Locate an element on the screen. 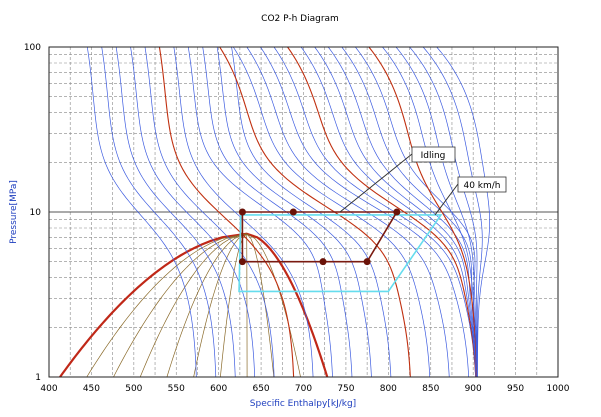 Image resolution: width=601 pixels, height=417 pixels. x-tick-label: 700 is located at coordinates (303, 389).